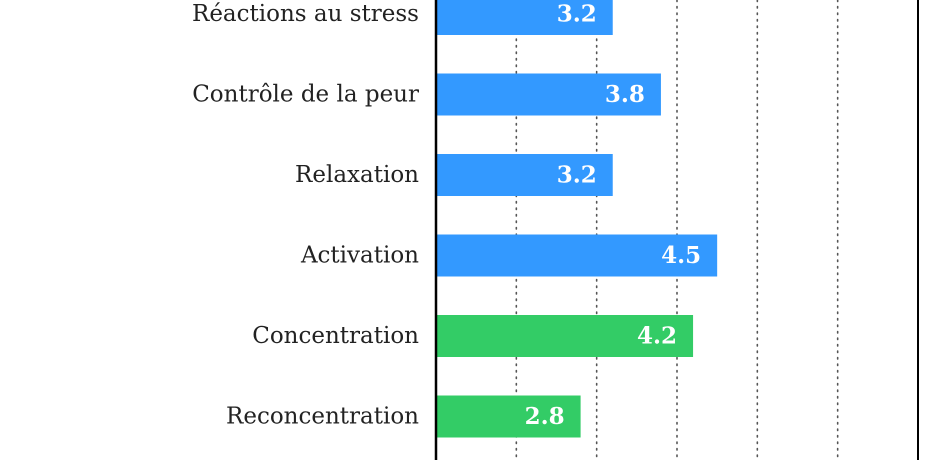 This screenshot has height=460, width=931. What do you see at coordinates (335, 336) in the screenshot?
I see `category-label: Concentration` at bounding box center [335, 336].